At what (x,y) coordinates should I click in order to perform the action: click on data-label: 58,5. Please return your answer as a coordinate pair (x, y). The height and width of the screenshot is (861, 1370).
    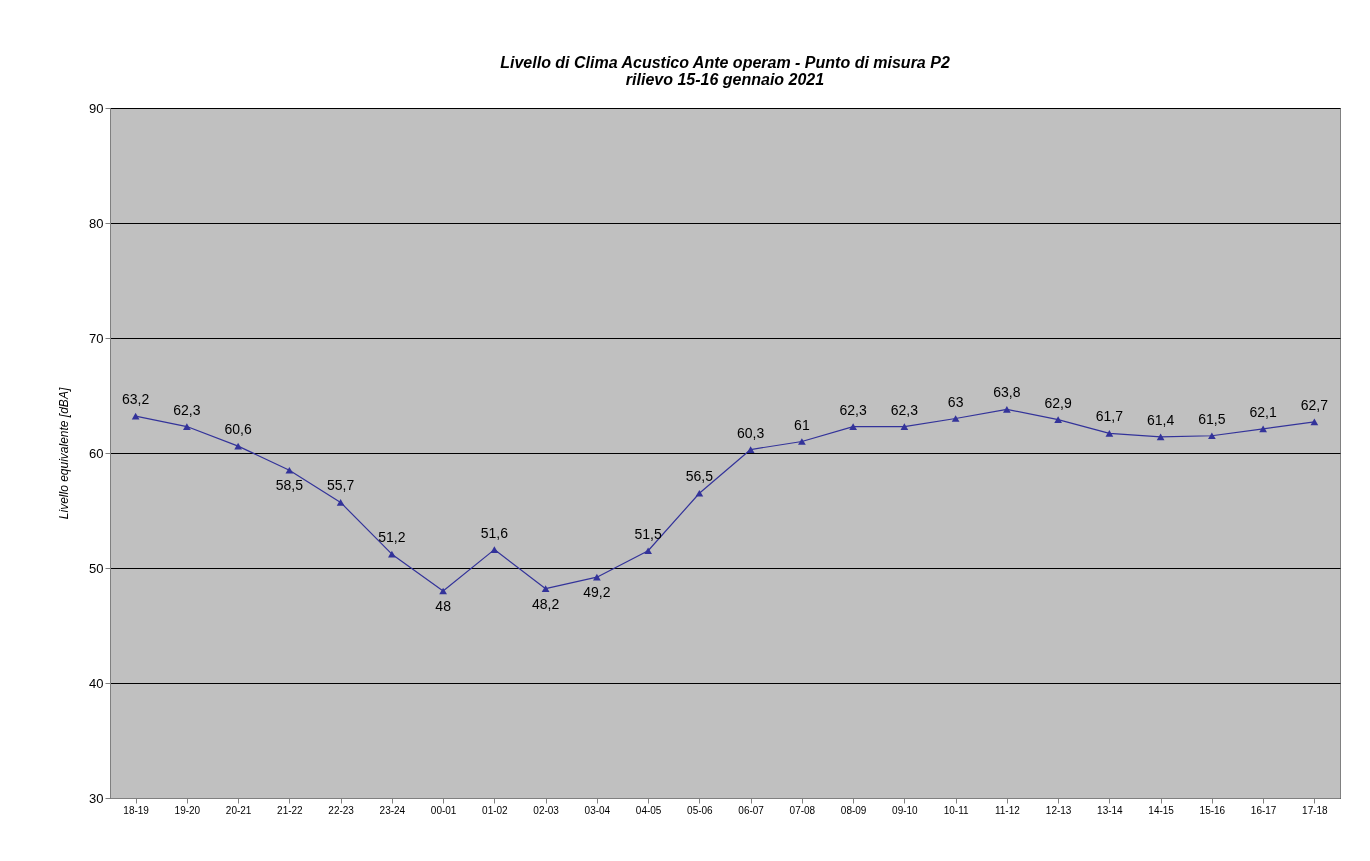
    Looking at the image, I should click on (289, 485).